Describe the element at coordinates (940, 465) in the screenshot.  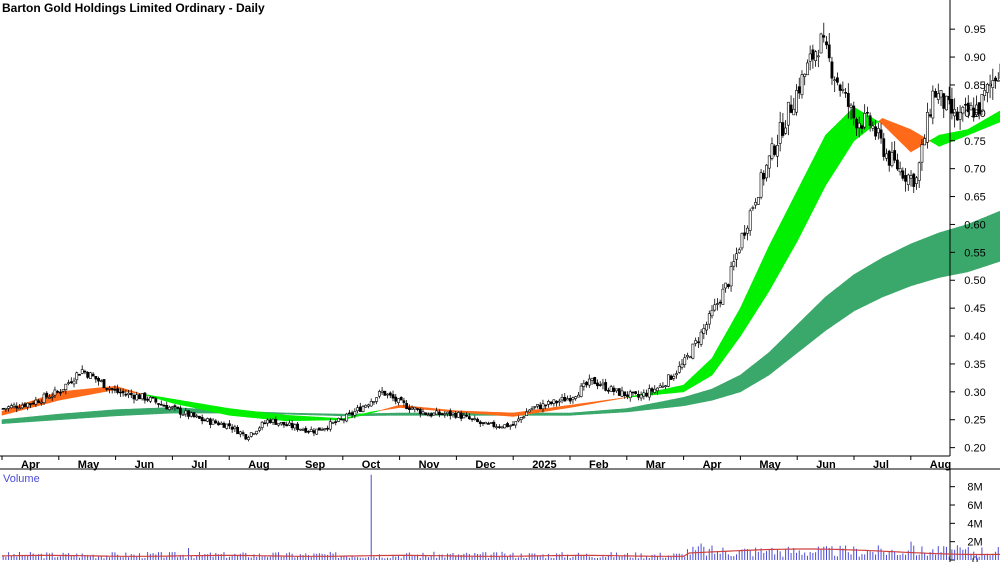
I see `time-tick-label: Aug` at that location.